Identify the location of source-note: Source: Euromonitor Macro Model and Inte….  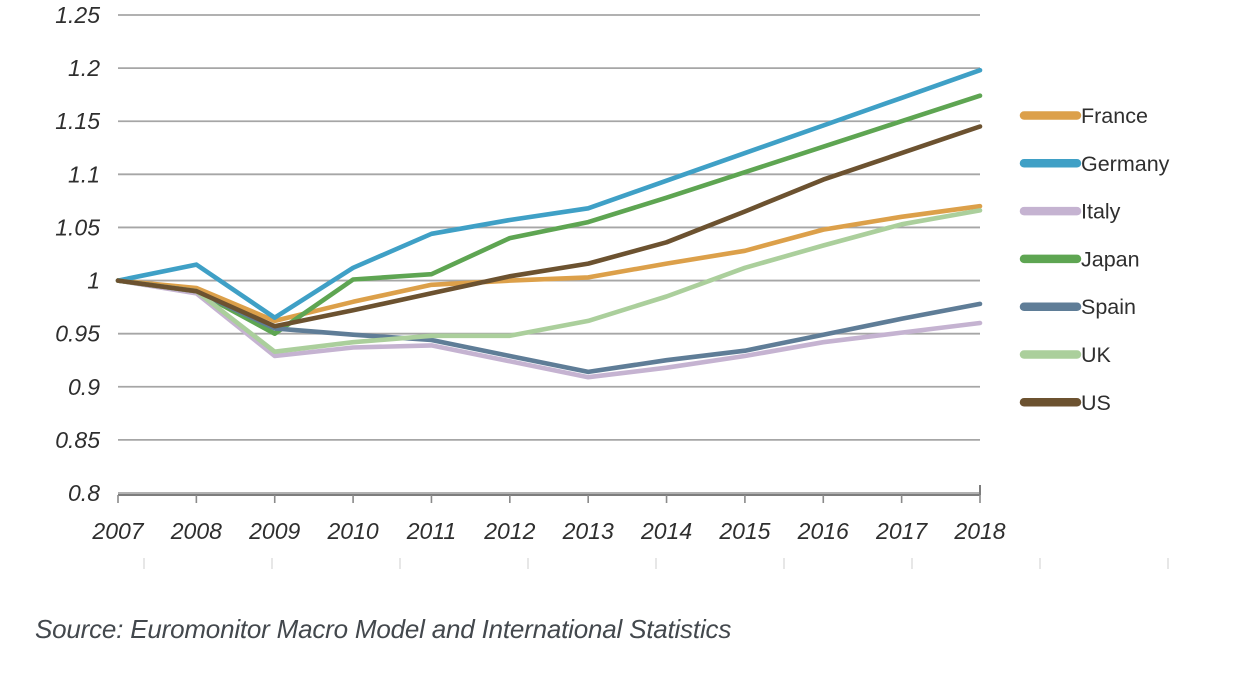
(383, 629).